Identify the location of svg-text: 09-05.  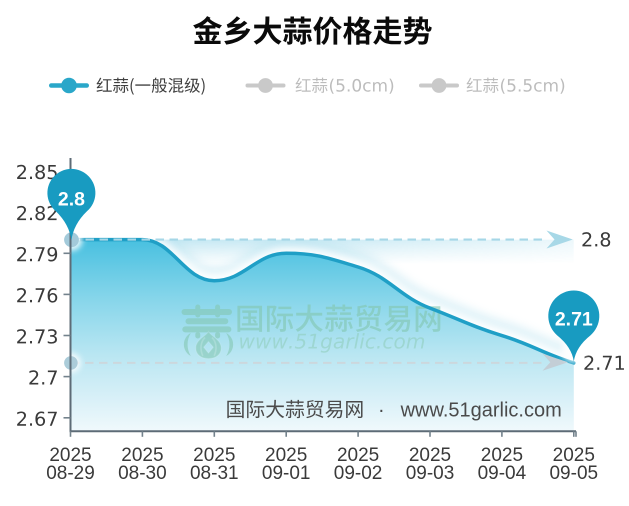
(573, 473).